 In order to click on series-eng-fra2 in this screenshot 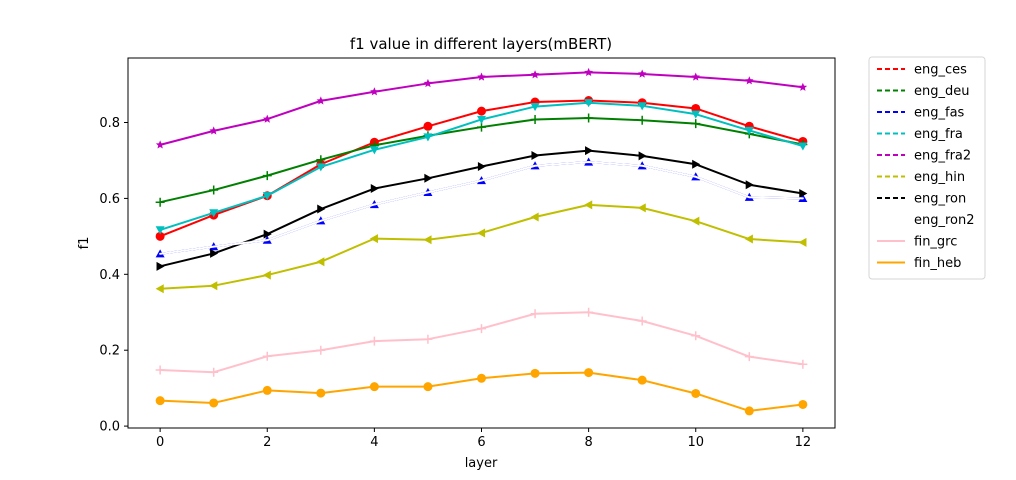, I will do `click(481, 108)`.